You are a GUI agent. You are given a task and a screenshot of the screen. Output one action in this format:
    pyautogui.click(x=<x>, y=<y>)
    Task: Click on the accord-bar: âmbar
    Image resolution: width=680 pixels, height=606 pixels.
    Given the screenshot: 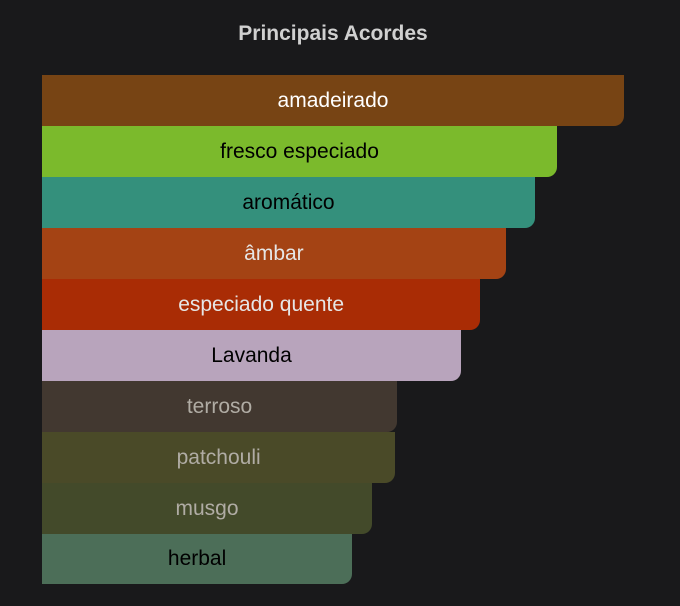 What is the action you would take?
    pyautogui.click(x=274, y=253)
    